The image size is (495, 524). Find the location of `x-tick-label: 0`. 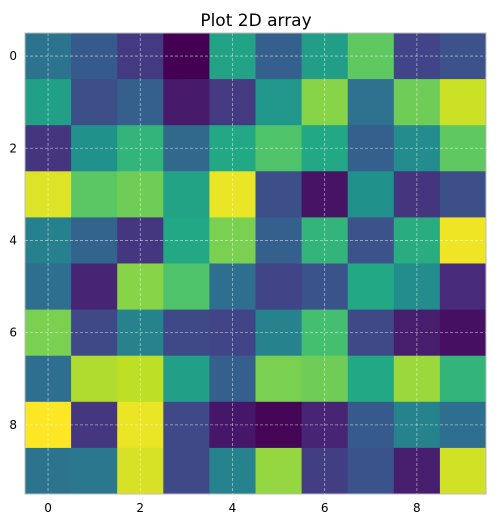

x-tick-label: 0 is located at coordinates (48, 508).